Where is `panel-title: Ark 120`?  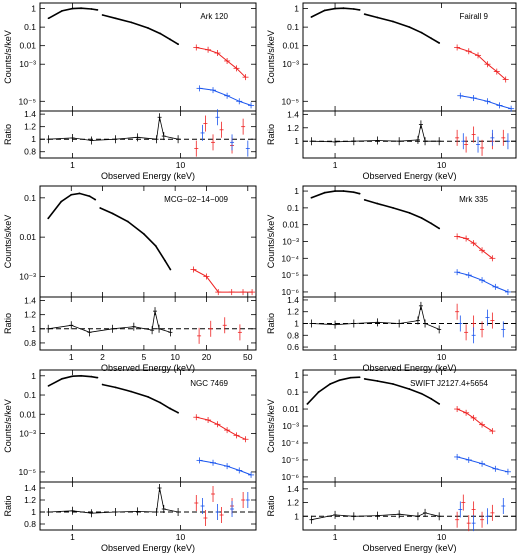 panel-title: Ark 120 is located at coordinates (214, 16).